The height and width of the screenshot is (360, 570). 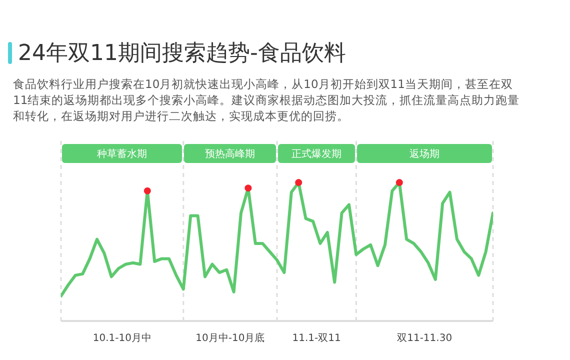 I want to click on text: 11.1-双11, so click(x=316, y=338).